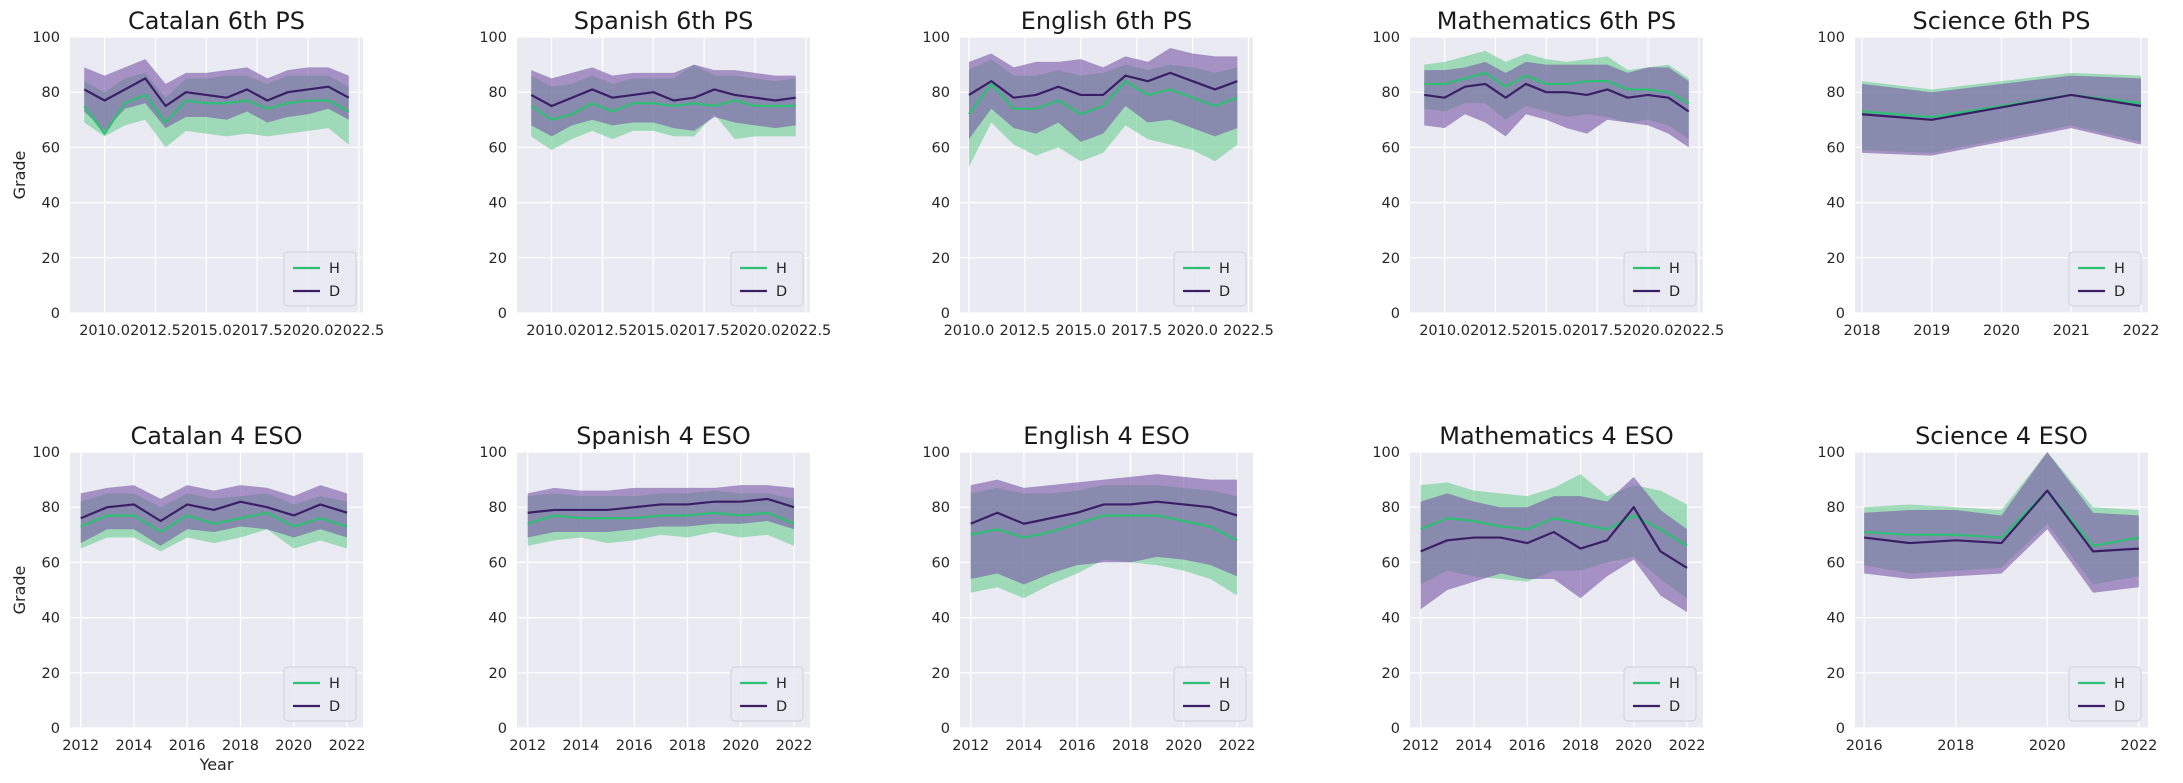  What do you see at coordinates (1106, 436) in the screenshot?
I see `panel-title: English 4 ESO` at bounding box center [1106, 436].